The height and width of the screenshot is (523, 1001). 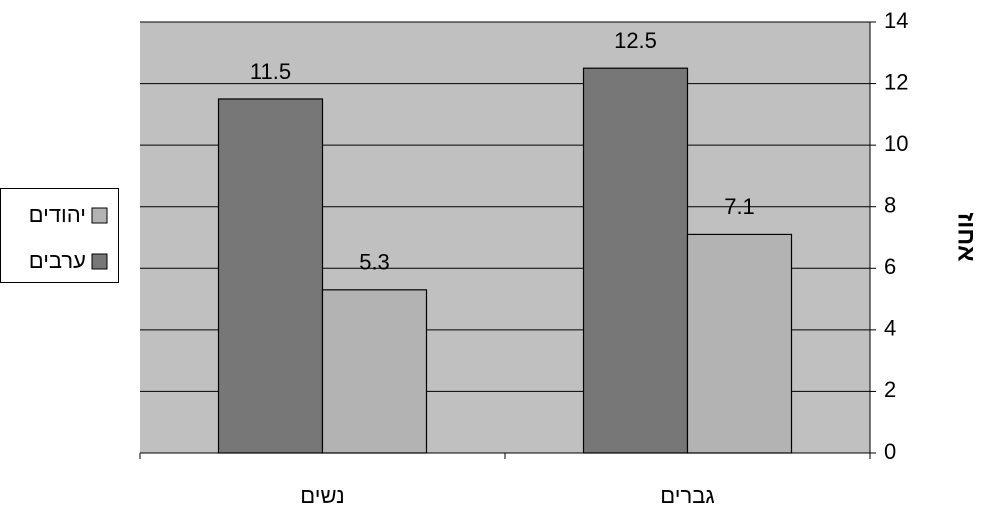 What do you see at coordinates (635, 40) in the screenshot?
I see `data-label: 12.5` at bounding box center [635, 40].